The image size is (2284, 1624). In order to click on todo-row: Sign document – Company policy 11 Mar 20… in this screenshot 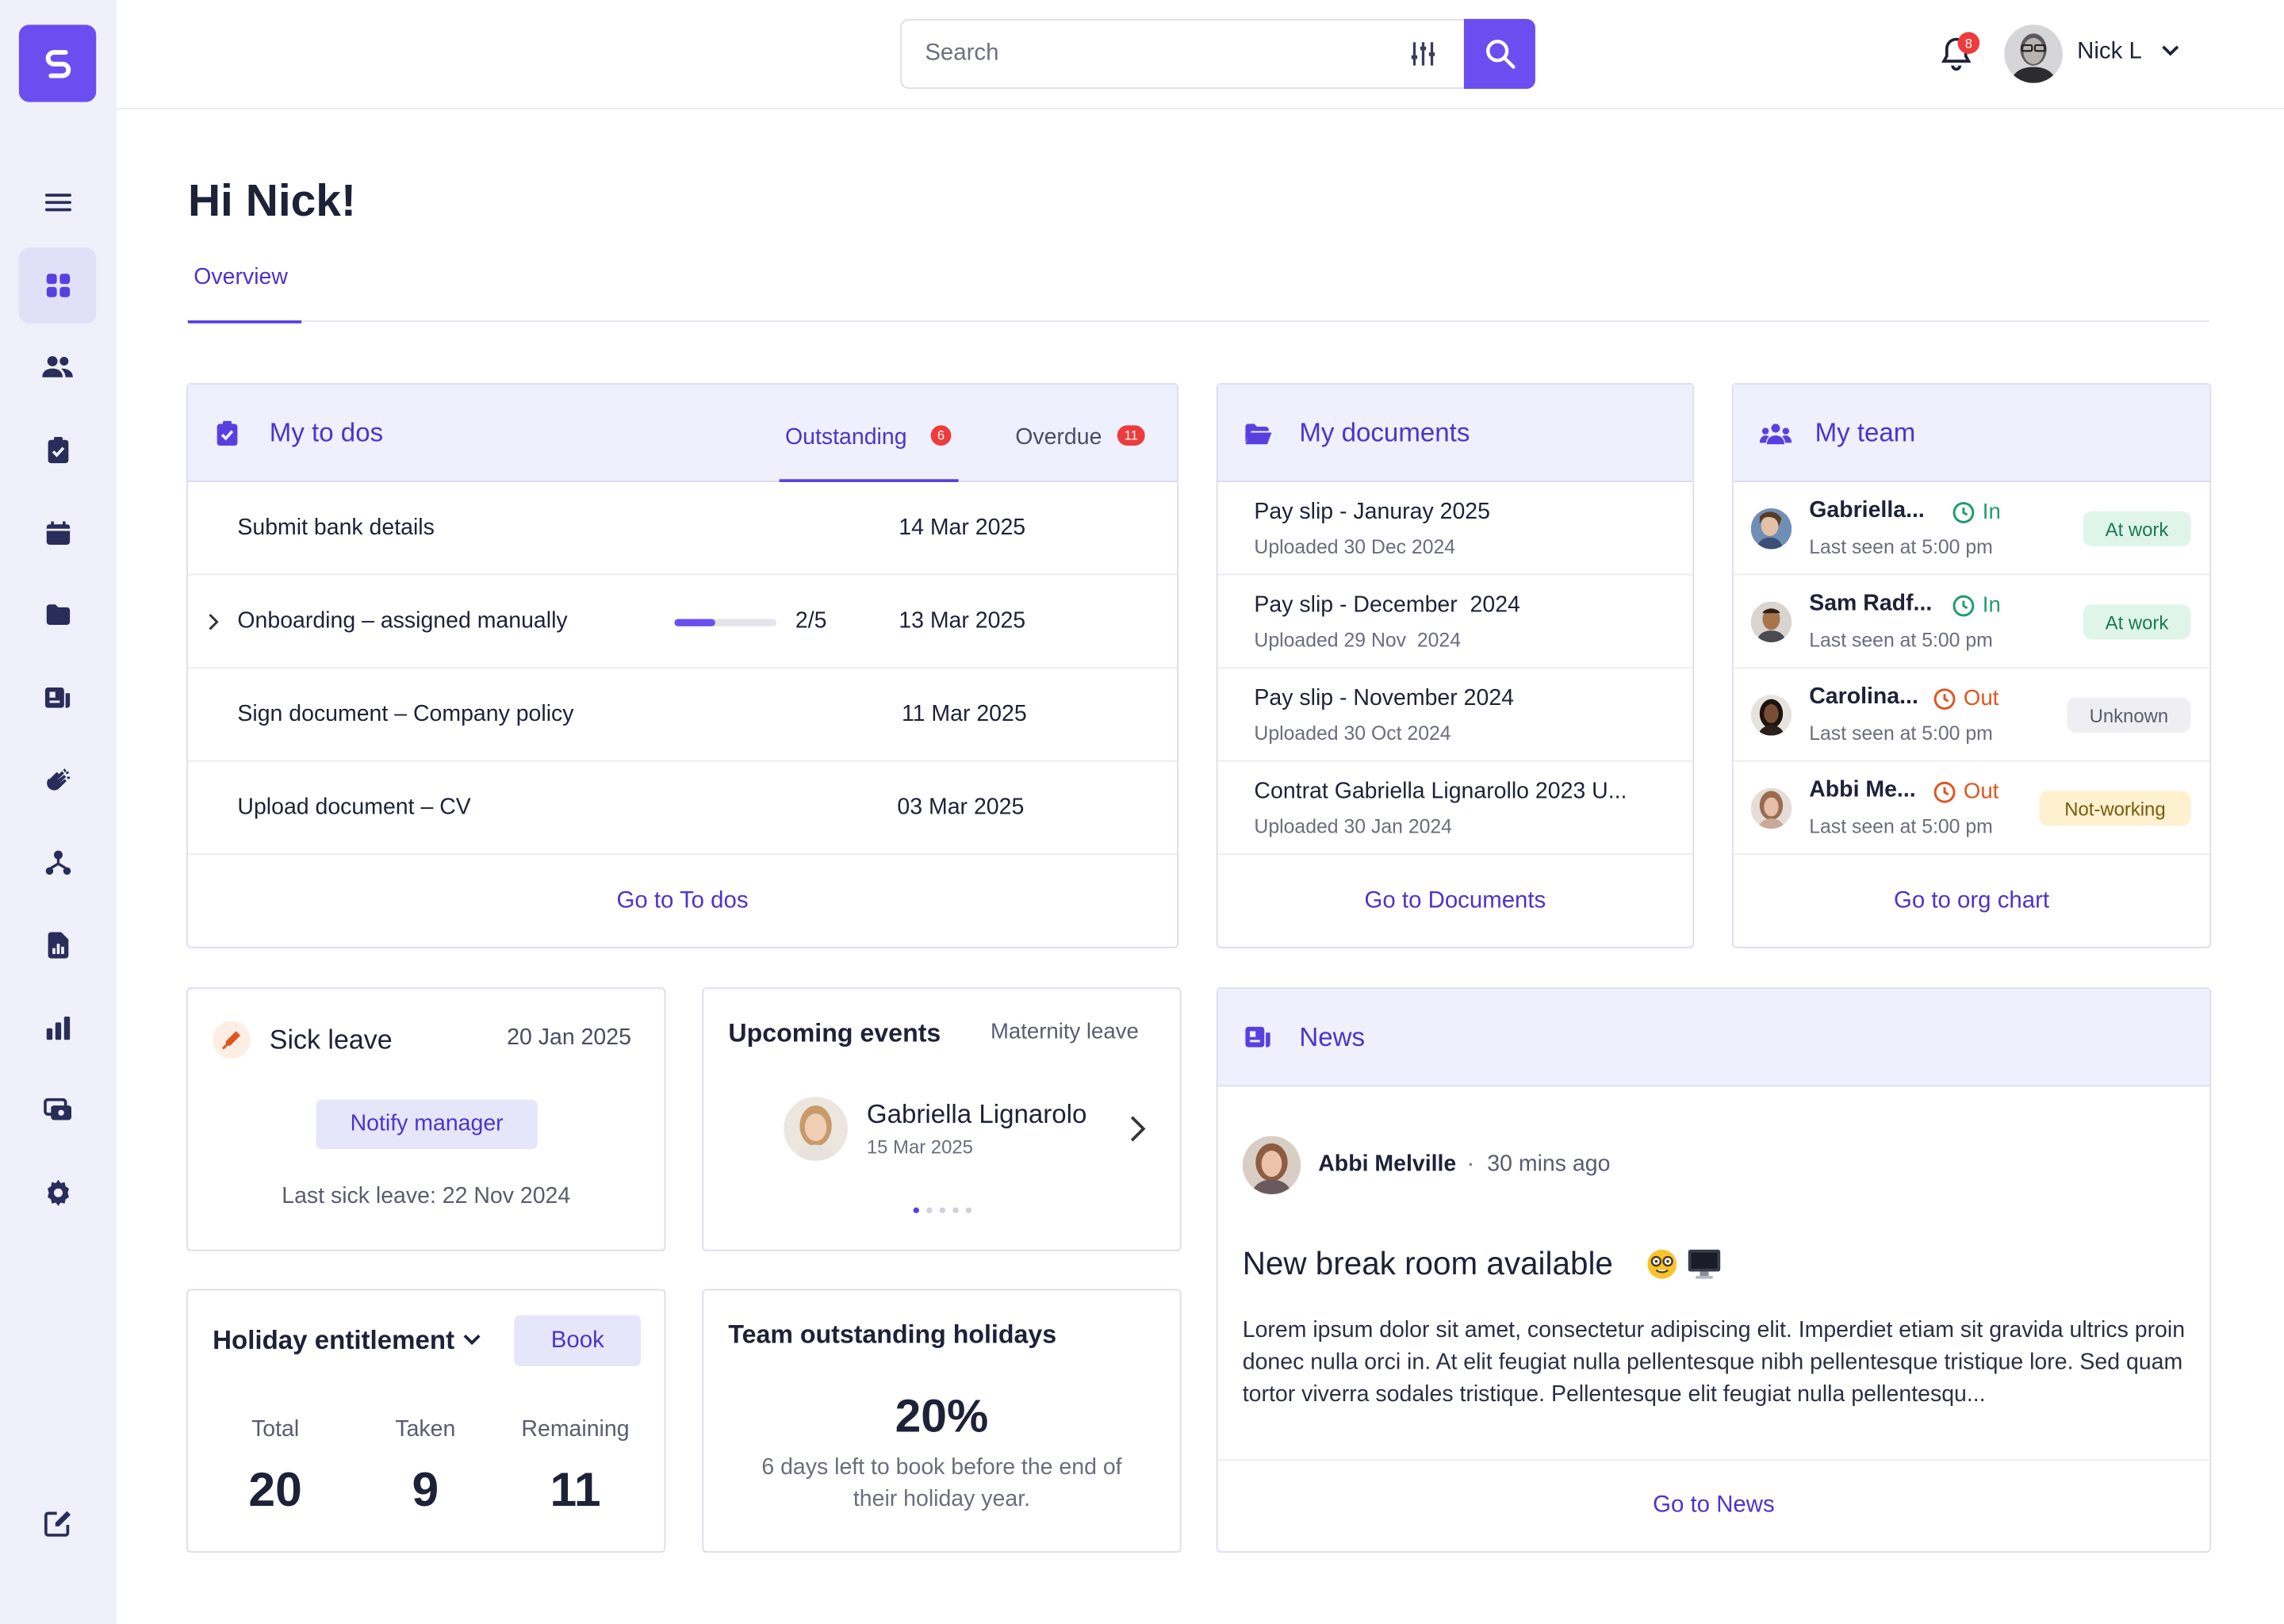, I will do `click(682, 715)`.